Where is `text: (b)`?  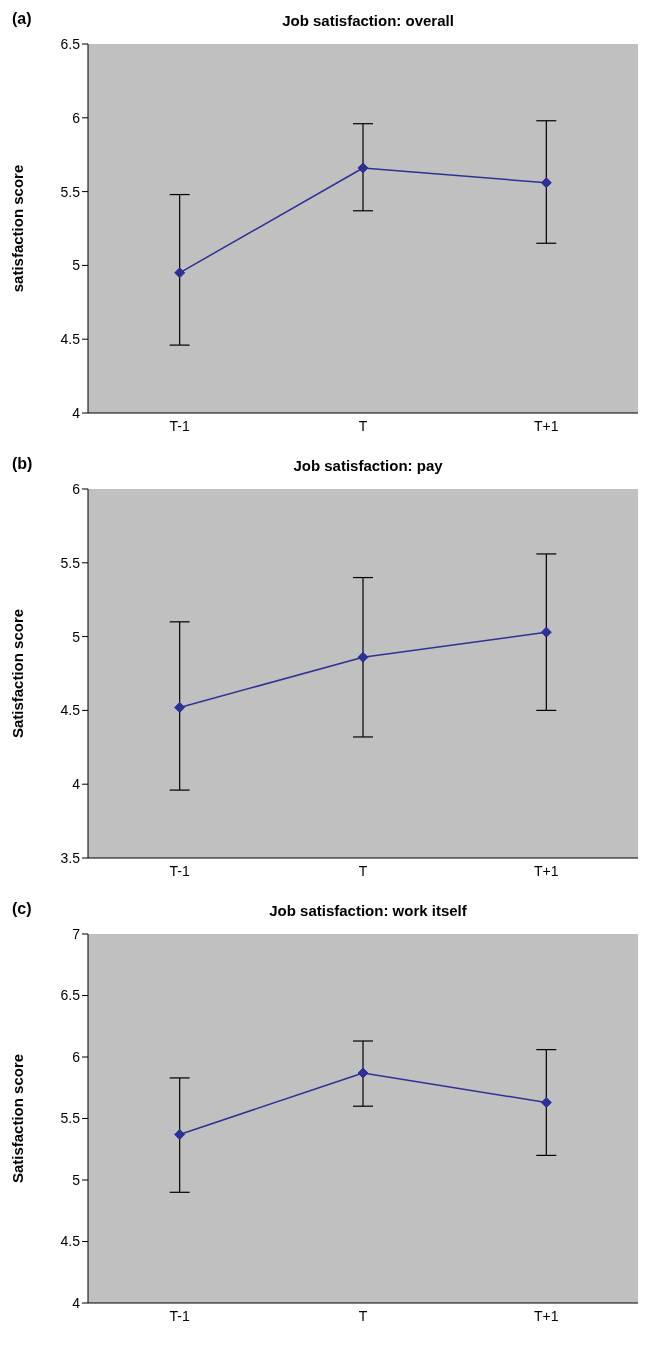
text: (b) is located at coordinates (22, 464).